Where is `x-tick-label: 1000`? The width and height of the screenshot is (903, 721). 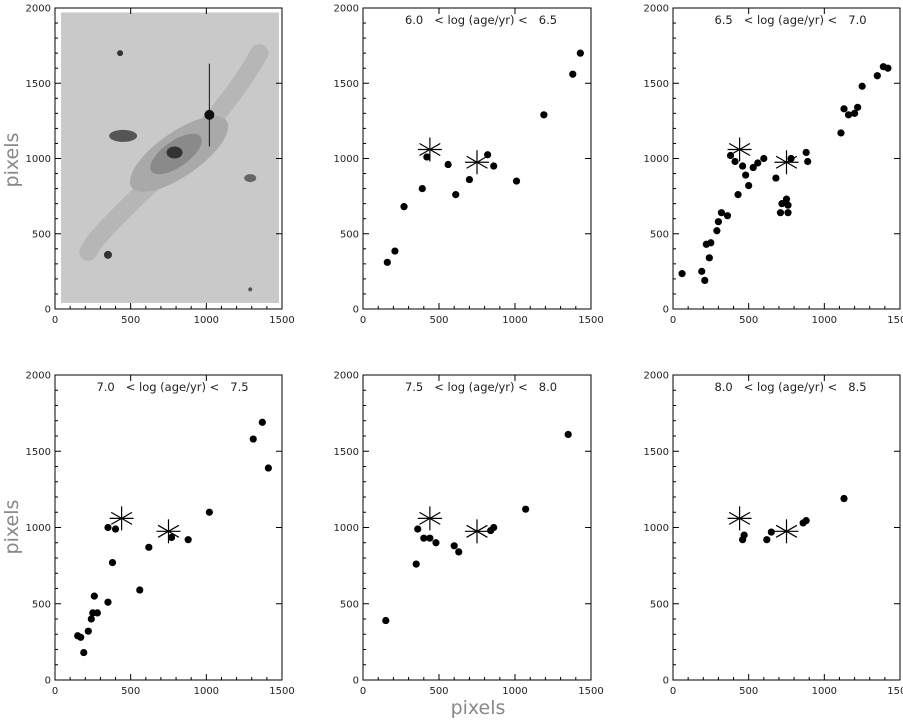
x-tick-label: 1000 is located at coordinates (206, 320).